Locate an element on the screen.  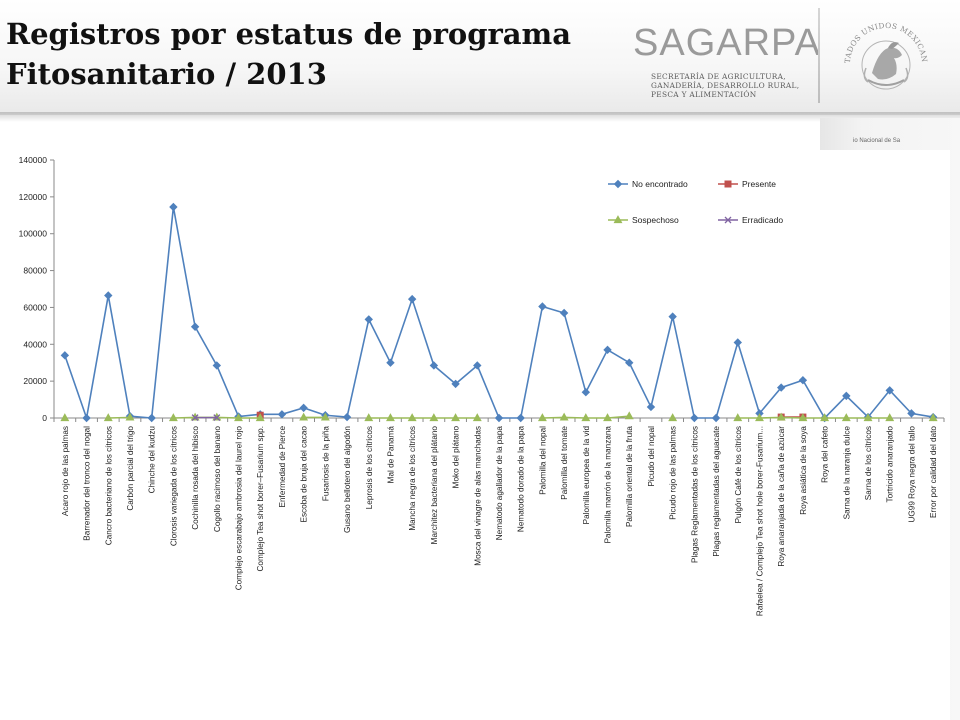
x-tick-label: Roya anaranjada de la caña de azúcar is located at coordinates (781, 496).